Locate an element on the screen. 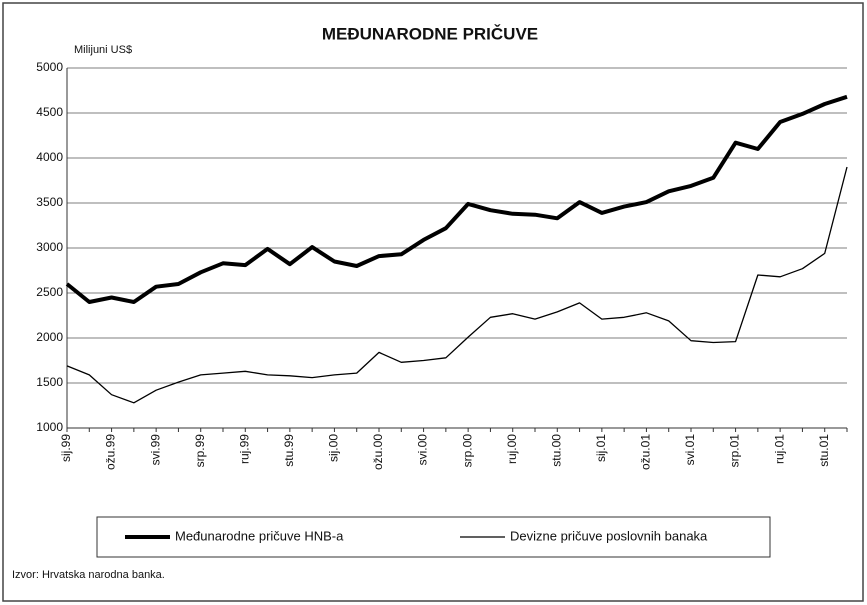 The width and height of the screenshot is (867, 605). x-tick-label: svi.01 is located at coordinates (690, 450).